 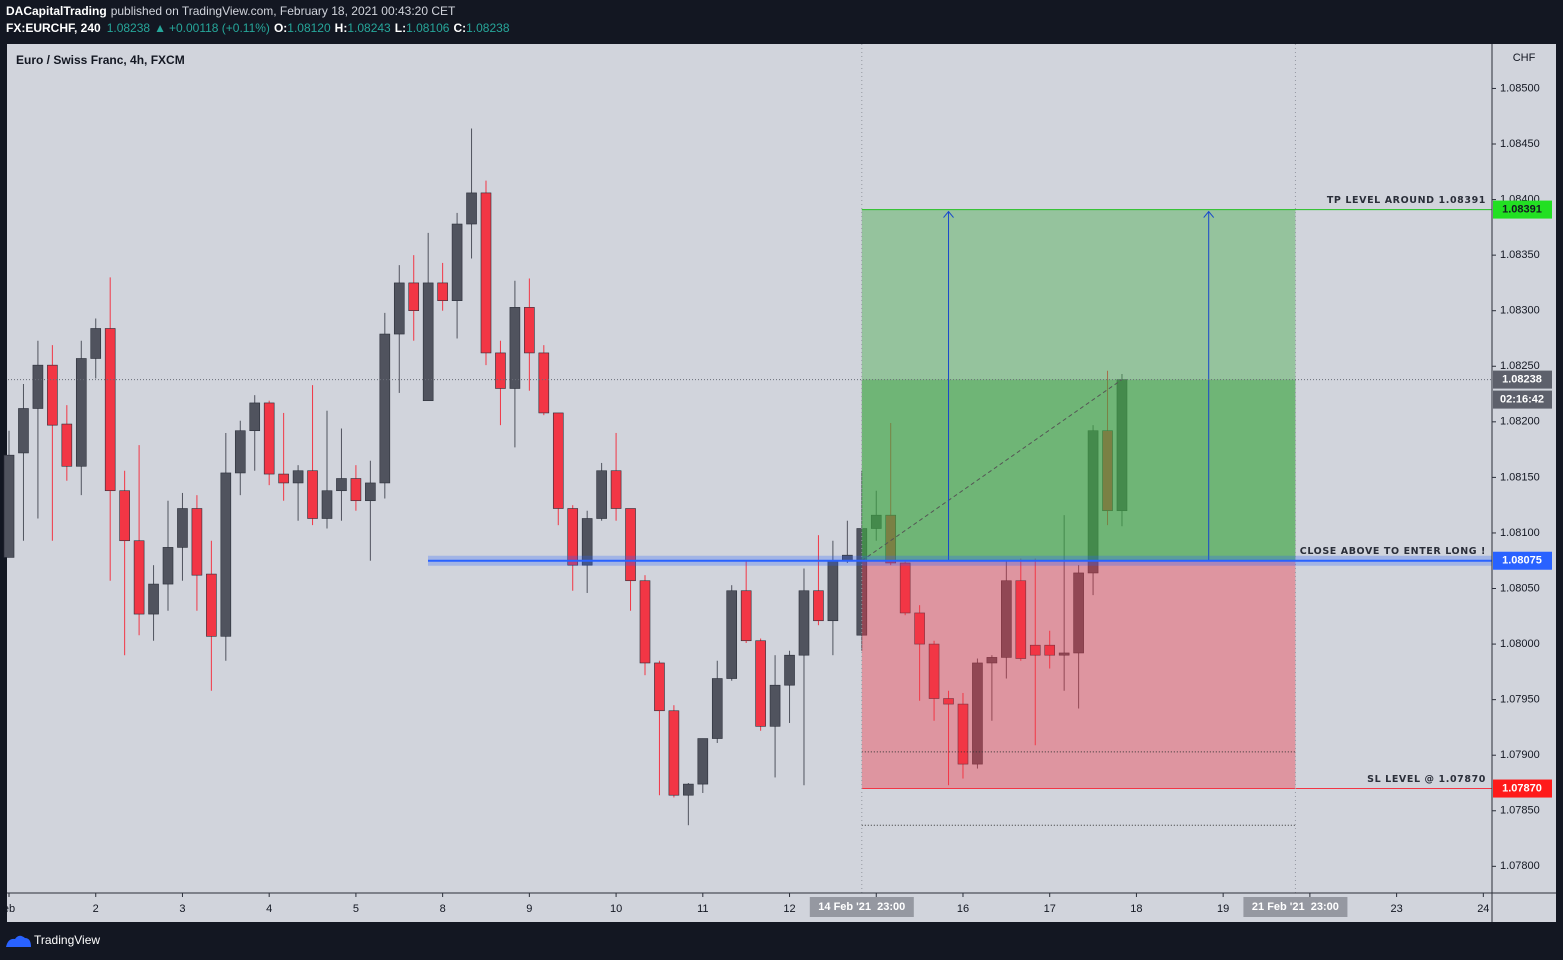 What do you see at coordinates (400, 28) in the screenshot?
I see `ohlc-key: L:` at bounding box center [400, 28].